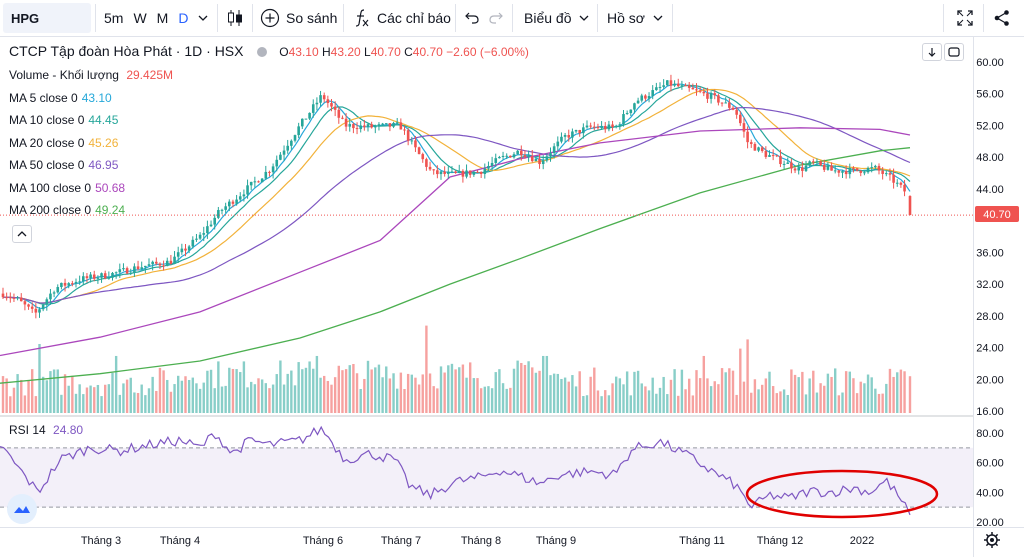 The image size is (1024, 557). What do you see at coordinates (64, 143) in the screenshot?
I see `ma20-legend: MA 20 close 0 45.26` at bounding box center [64, 143].